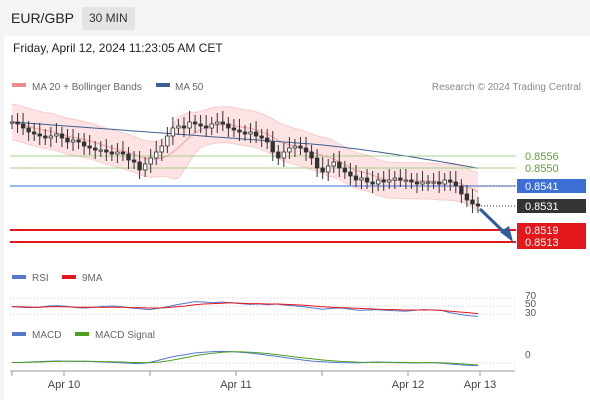 The height and width of the screenshot is (400, 590). Describe the element at coordinates (189, 87) in the screenshot. I see `ma50-legend-label: MA 50` at that location.